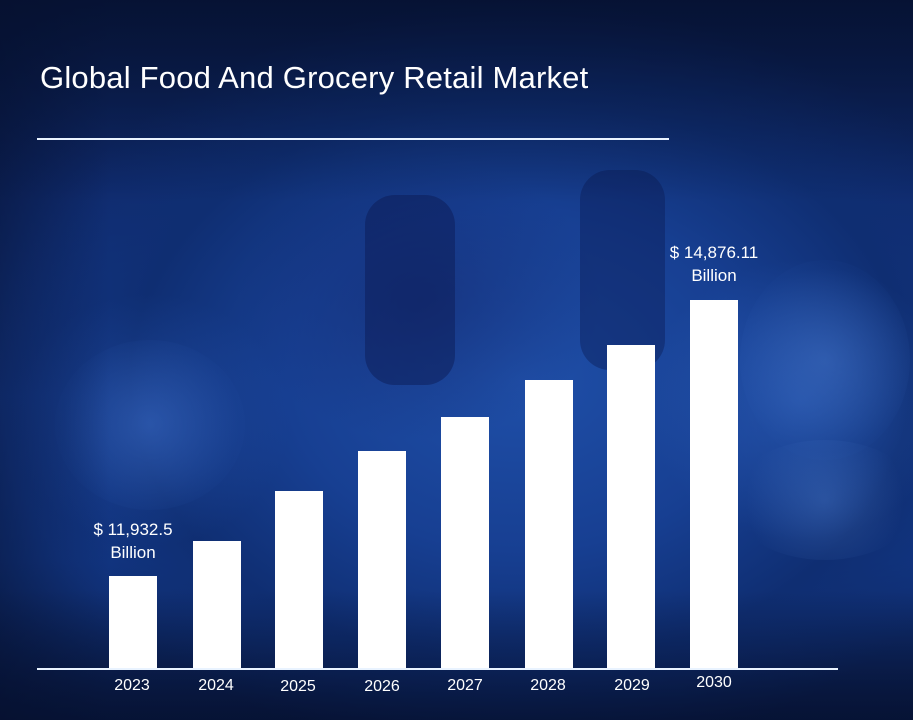 The image size is (913, 720). What do you see at coordinates (133, 622) in the screenshot?
I see `bar-2023` at bounding box center [133, 622].